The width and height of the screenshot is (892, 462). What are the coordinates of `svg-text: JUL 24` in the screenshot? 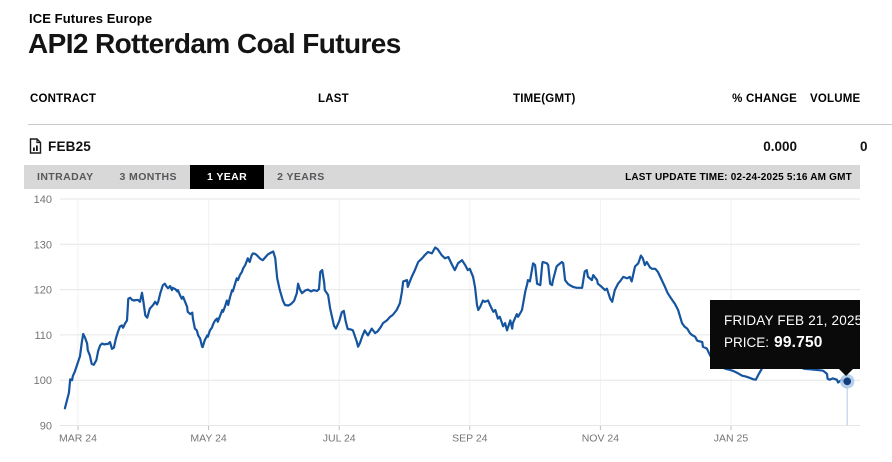 It's located at (339, 439).